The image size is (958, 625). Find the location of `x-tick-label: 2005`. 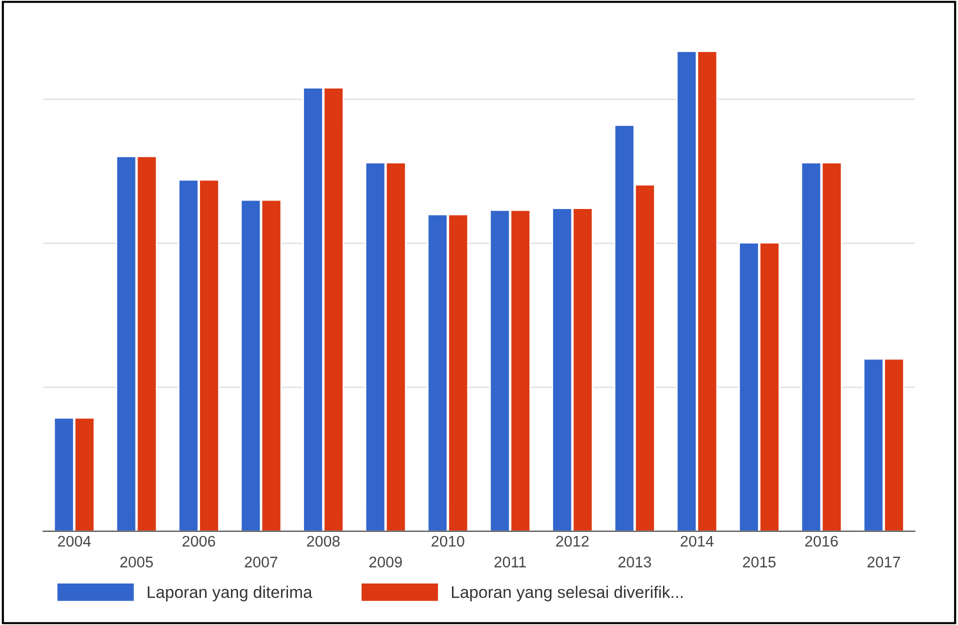

x-tick-label: 2005 is located at coordinates (136, 562).